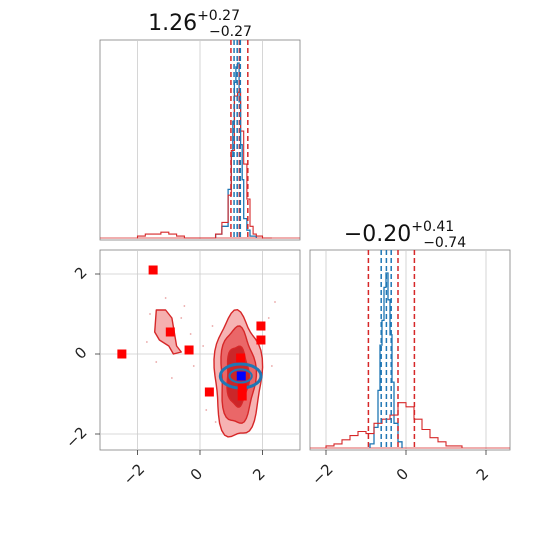 Image resolution: width=550 pixels, height=550 pixels. What do you see at coordinates (80, 272) in the screenshot?
I see `joint-ytick-label-2: 2` at bounding box center [80, 272].